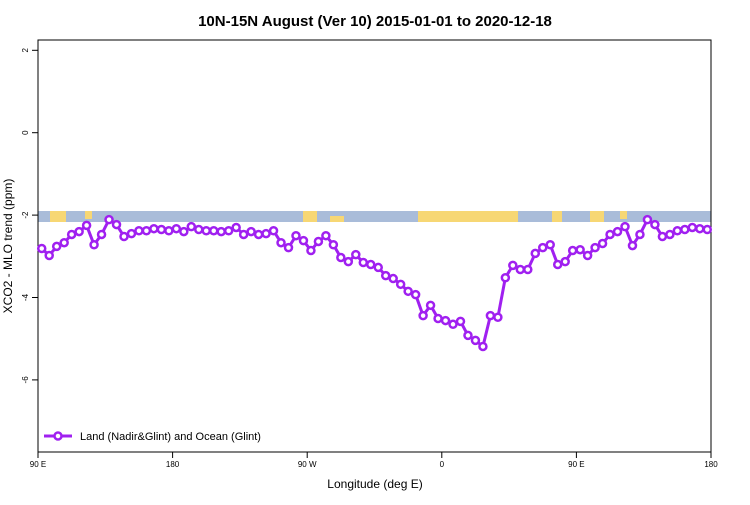 This screenshot has height=505, width=750. I want to click on y-tick-label: -4, so click(25, 297).